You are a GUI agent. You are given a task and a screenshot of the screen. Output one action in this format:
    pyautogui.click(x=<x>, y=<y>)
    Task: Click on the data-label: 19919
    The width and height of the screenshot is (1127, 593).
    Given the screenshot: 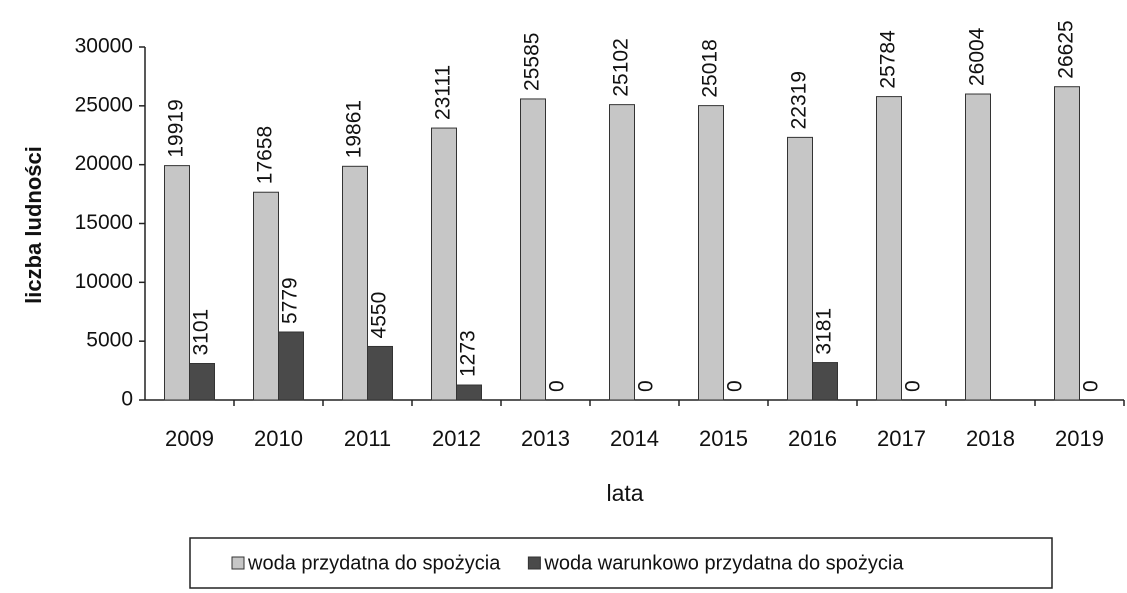 What is the action you would take?
    pyautogui.click(x=176, y=128)
    